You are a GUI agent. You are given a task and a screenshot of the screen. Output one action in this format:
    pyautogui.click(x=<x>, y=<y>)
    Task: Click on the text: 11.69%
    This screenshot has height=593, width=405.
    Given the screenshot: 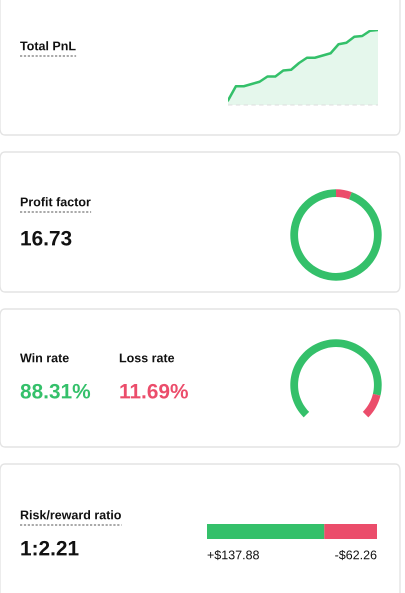 What is the action you would take?
    pyautogui.click(x=154, y=391)
    